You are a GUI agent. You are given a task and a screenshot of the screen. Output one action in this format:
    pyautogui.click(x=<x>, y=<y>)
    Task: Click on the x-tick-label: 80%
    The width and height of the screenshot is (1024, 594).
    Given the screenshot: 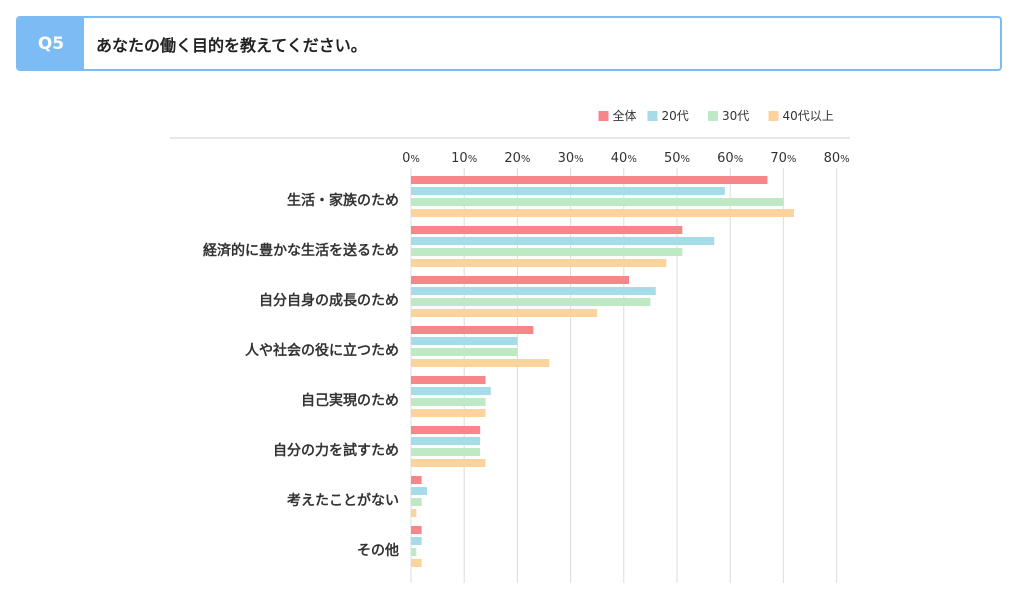 What is the action you would take?
    pyautogui.click(x=837, y=158)
    